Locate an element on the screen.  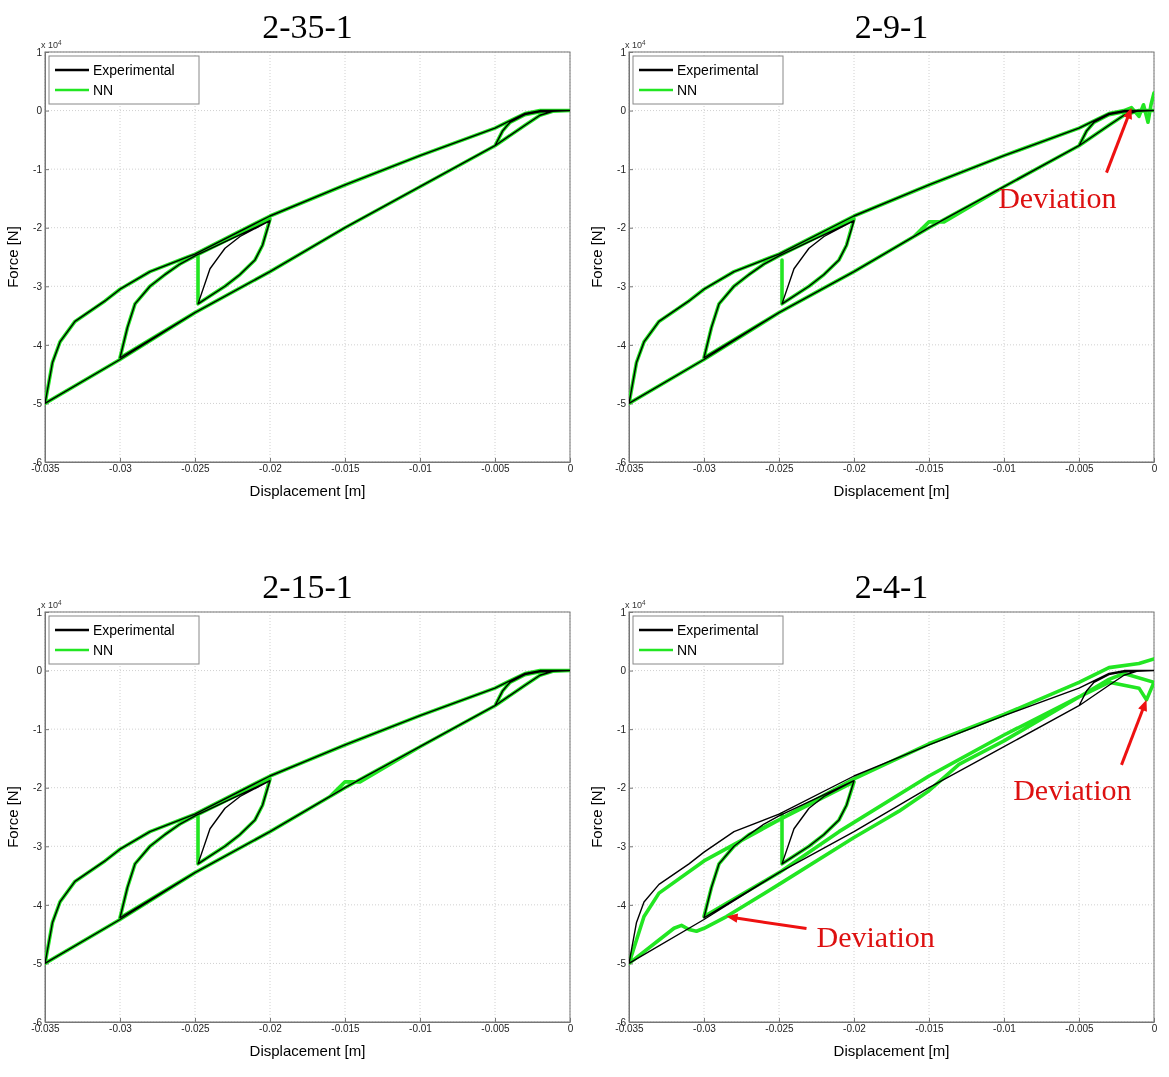
chart-title: 2-4-1 is located at coordinates (891, 586).